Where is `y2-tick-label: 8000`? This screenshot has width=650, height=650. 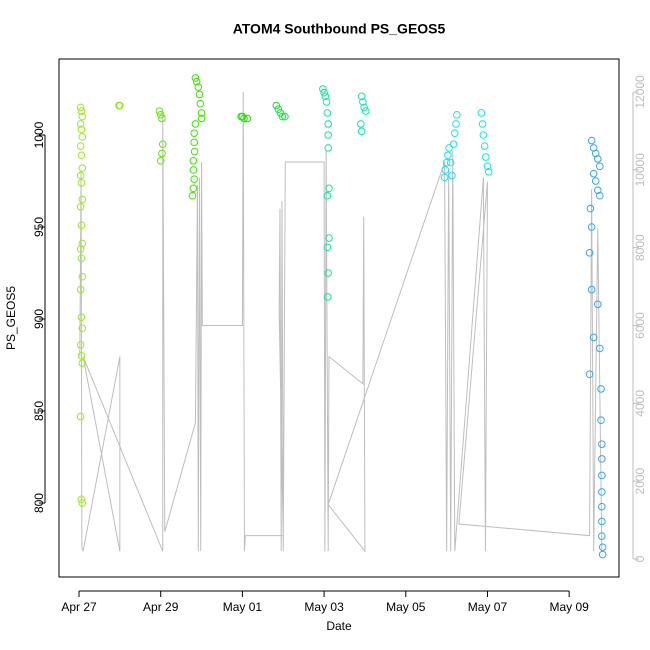
y2-tick-label: 8000 is located at coordinates (640, 247).